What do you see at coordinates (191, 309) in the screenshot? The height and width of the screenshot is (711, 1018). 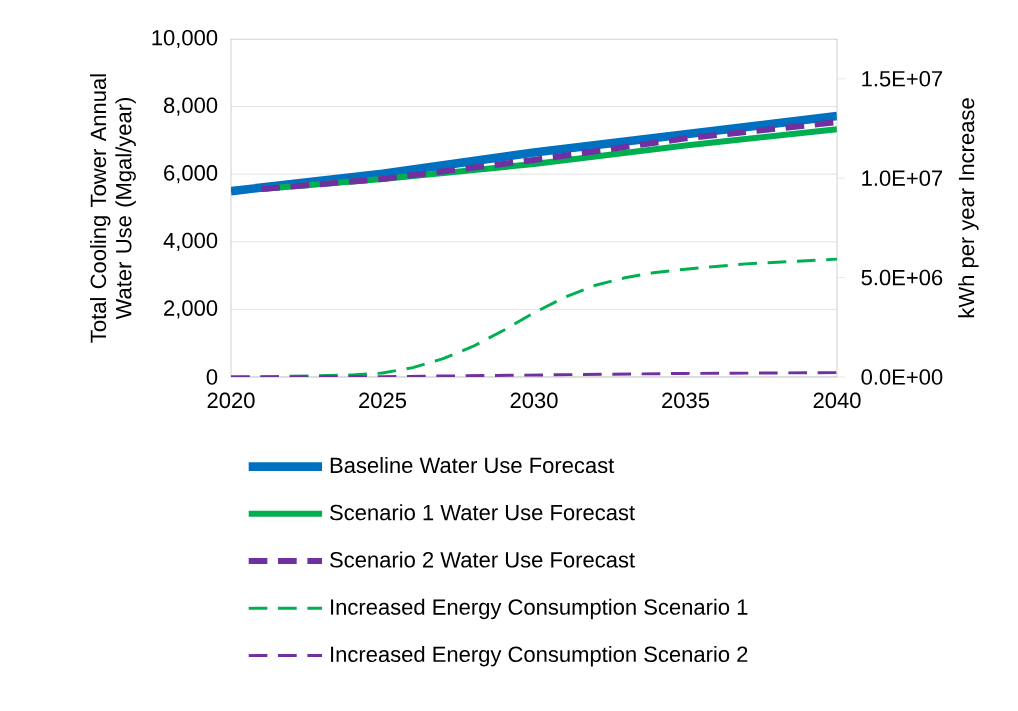 I see `y-tick-label: 2,000` at bounding box center [191, 309].